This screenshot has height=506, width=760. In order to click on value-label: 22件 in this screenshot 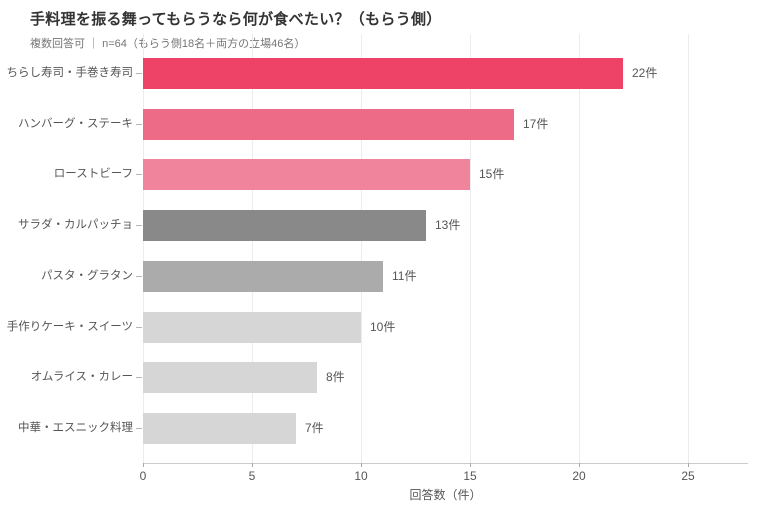, I will do `click(645, 73)`.